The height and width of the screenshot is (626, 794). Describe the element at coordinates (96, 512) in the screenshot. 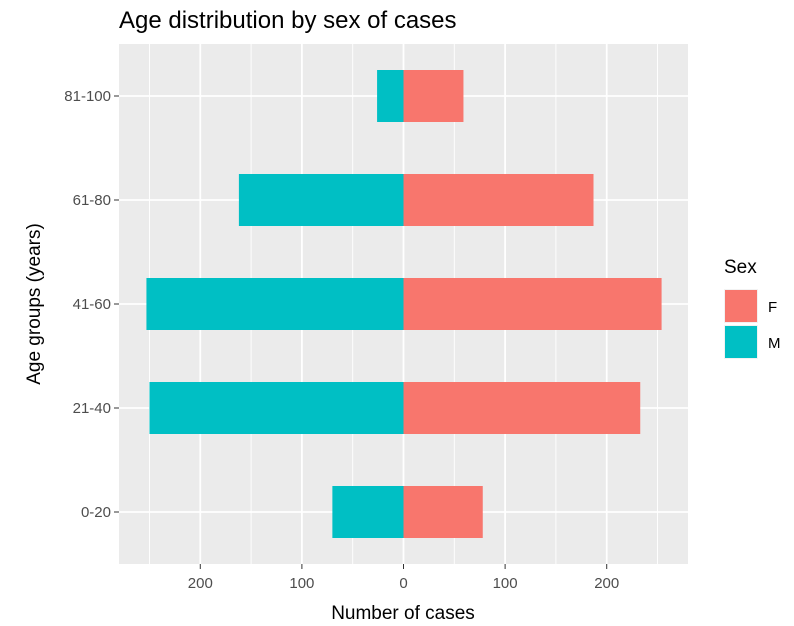

I see `y-tick-label: 0-20` at that location.